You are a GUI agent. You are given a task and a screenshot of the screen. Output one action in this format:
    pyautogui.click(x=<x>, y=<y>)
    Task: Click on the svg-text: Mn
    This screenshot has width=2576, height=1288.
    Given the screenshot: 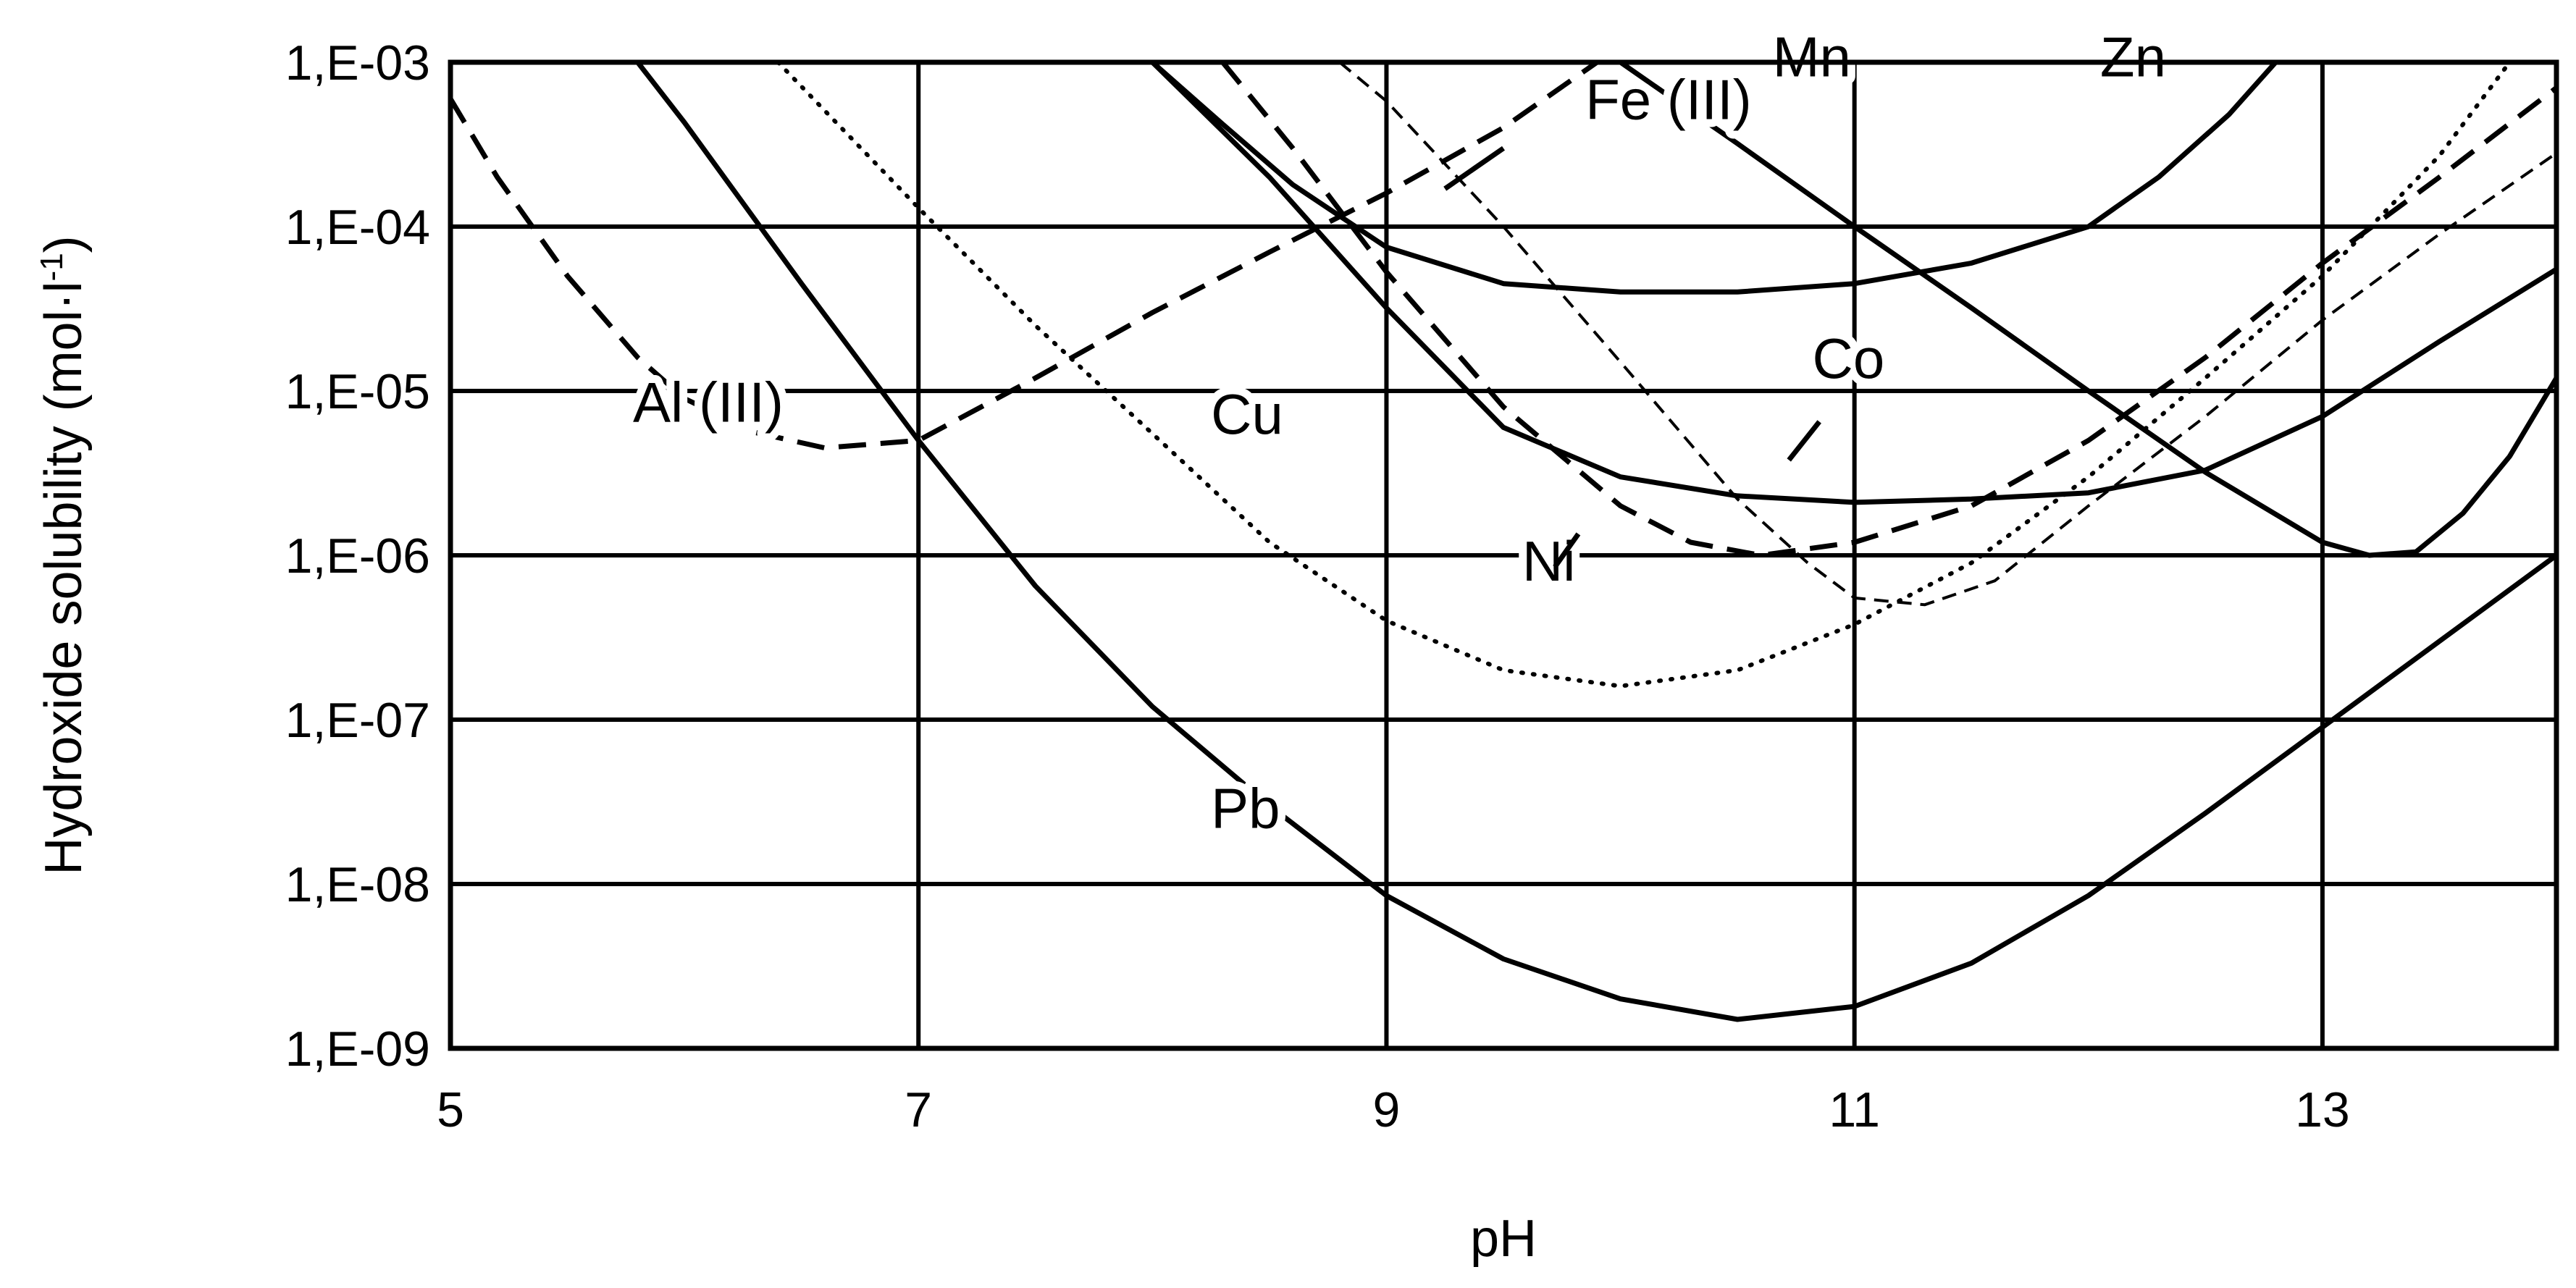 What is the action you would take?
    pyautogui.click(x=1812, y=57)
    